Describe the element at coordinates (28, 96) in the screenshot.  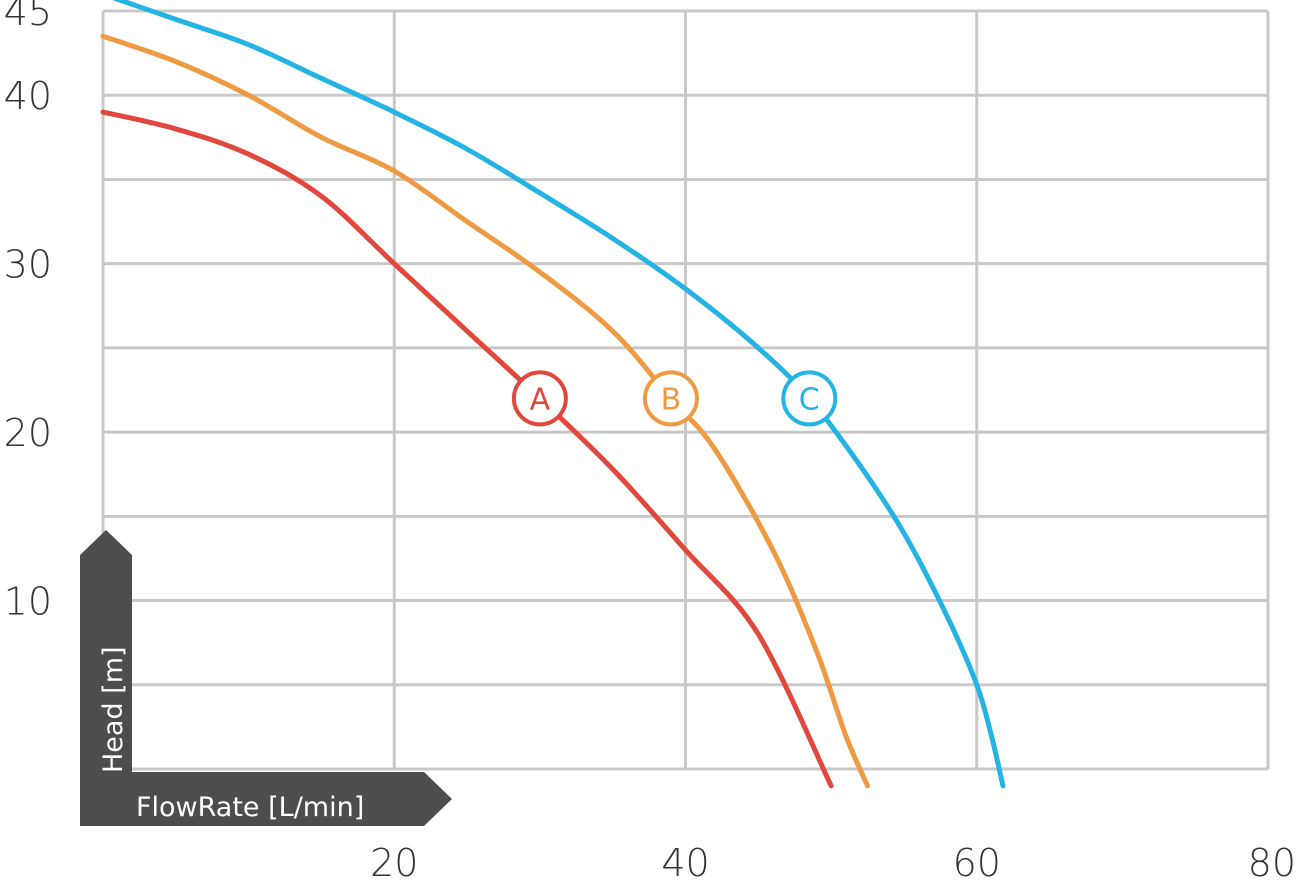
I see `y-tick-label: 40` at that location.